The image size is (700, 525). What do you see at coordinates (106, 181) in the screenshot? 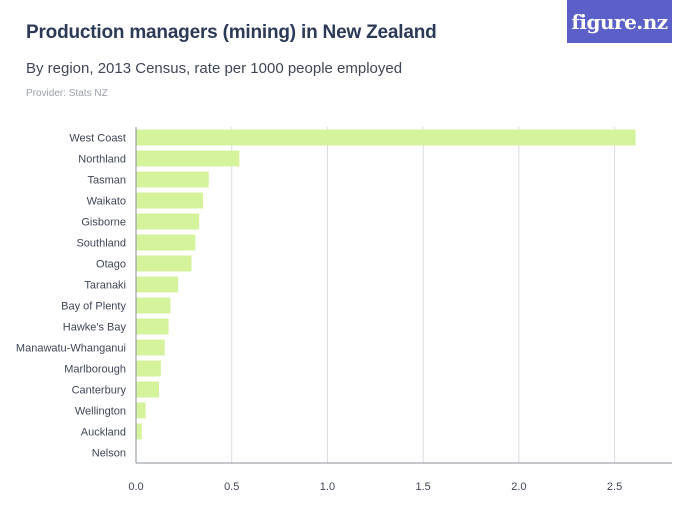
I see `category-label-2: Tasman` at bounding box center [106, 181].